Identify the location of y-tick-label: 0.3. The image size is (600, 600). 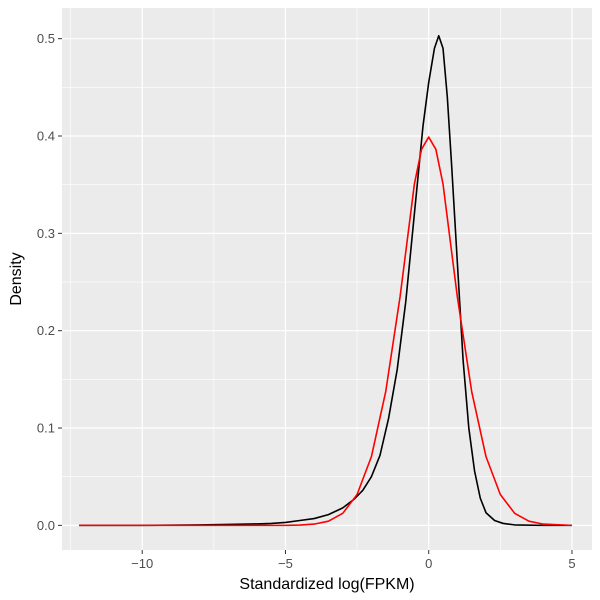
(46, 233).